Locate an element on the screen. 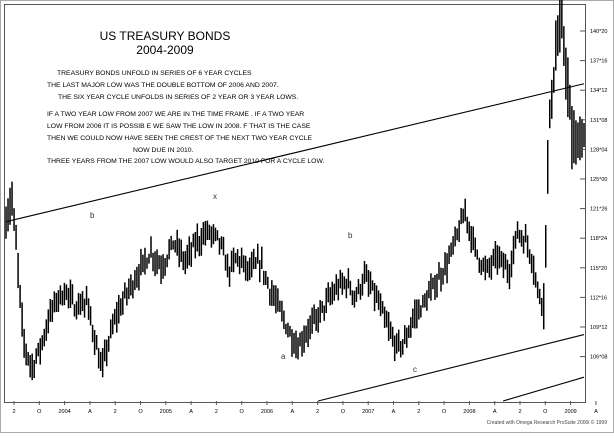  y-tick-label: 125*00 is located at coordinates (598, 180).